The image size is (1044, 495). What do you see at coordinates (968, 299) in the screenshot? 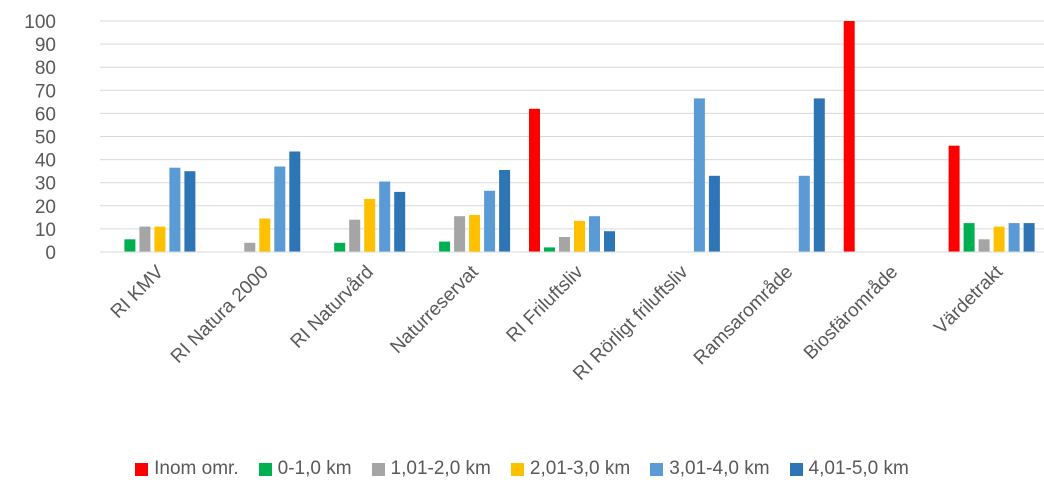
I see `category-label: Värdetrakt` at bounding box center [968, 299].